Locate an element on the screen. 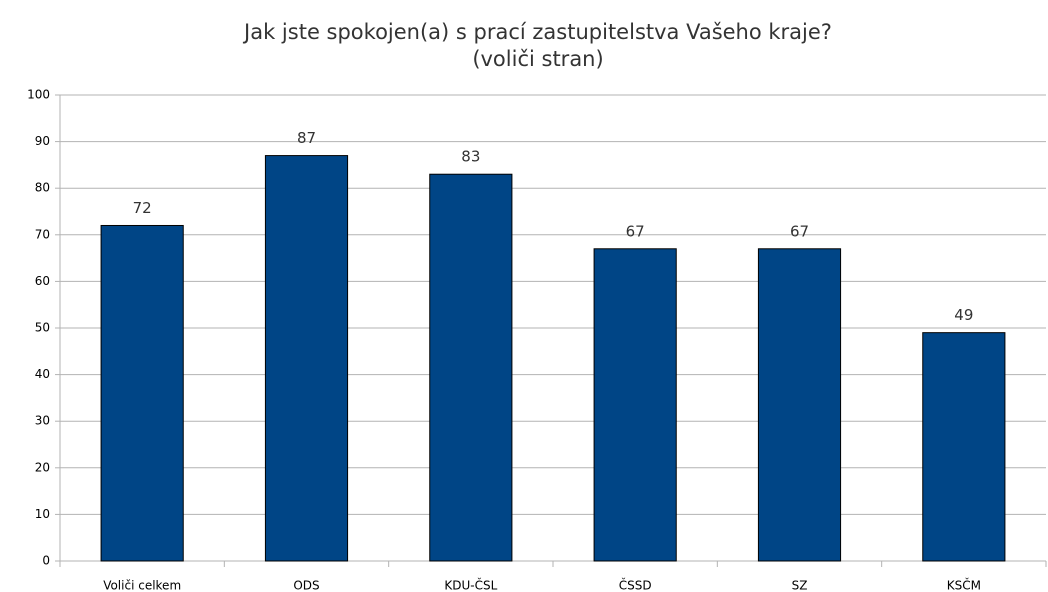 The width and height of the screenshot is (1048, 592). x-tick-label: ČSSD is located at coordinates (635, 585).